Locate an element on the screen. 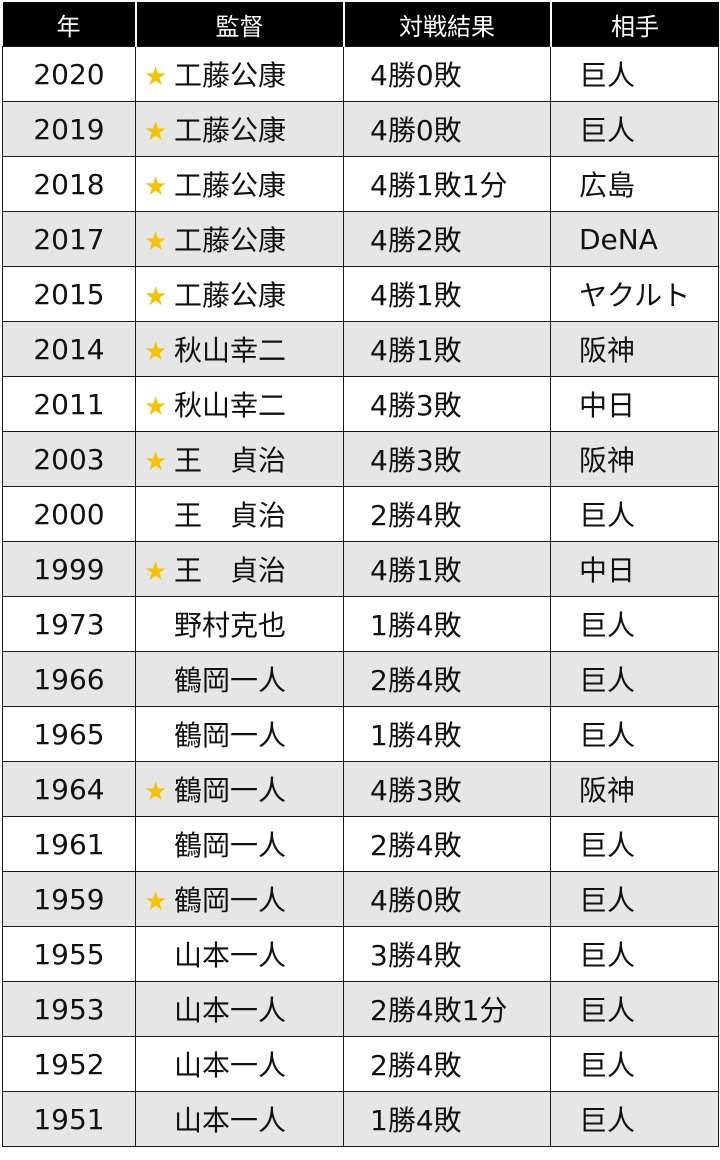 The width and height of the screenshot is (720, 1160). year-cell: 2020 is located at coordinates (69, 74).